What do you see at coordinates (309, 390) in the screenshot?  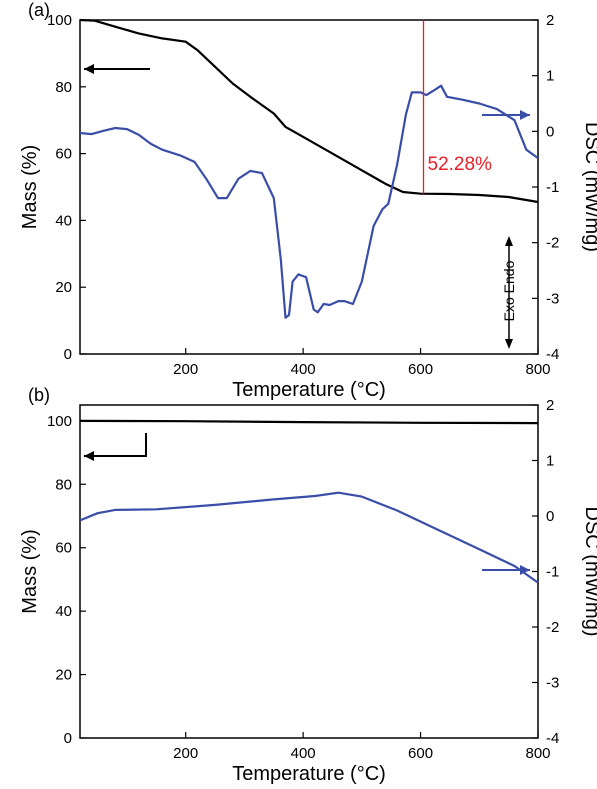 I see `panel-a-x-axis-label: Temperature (°C)` at bounding box center [309, 390].